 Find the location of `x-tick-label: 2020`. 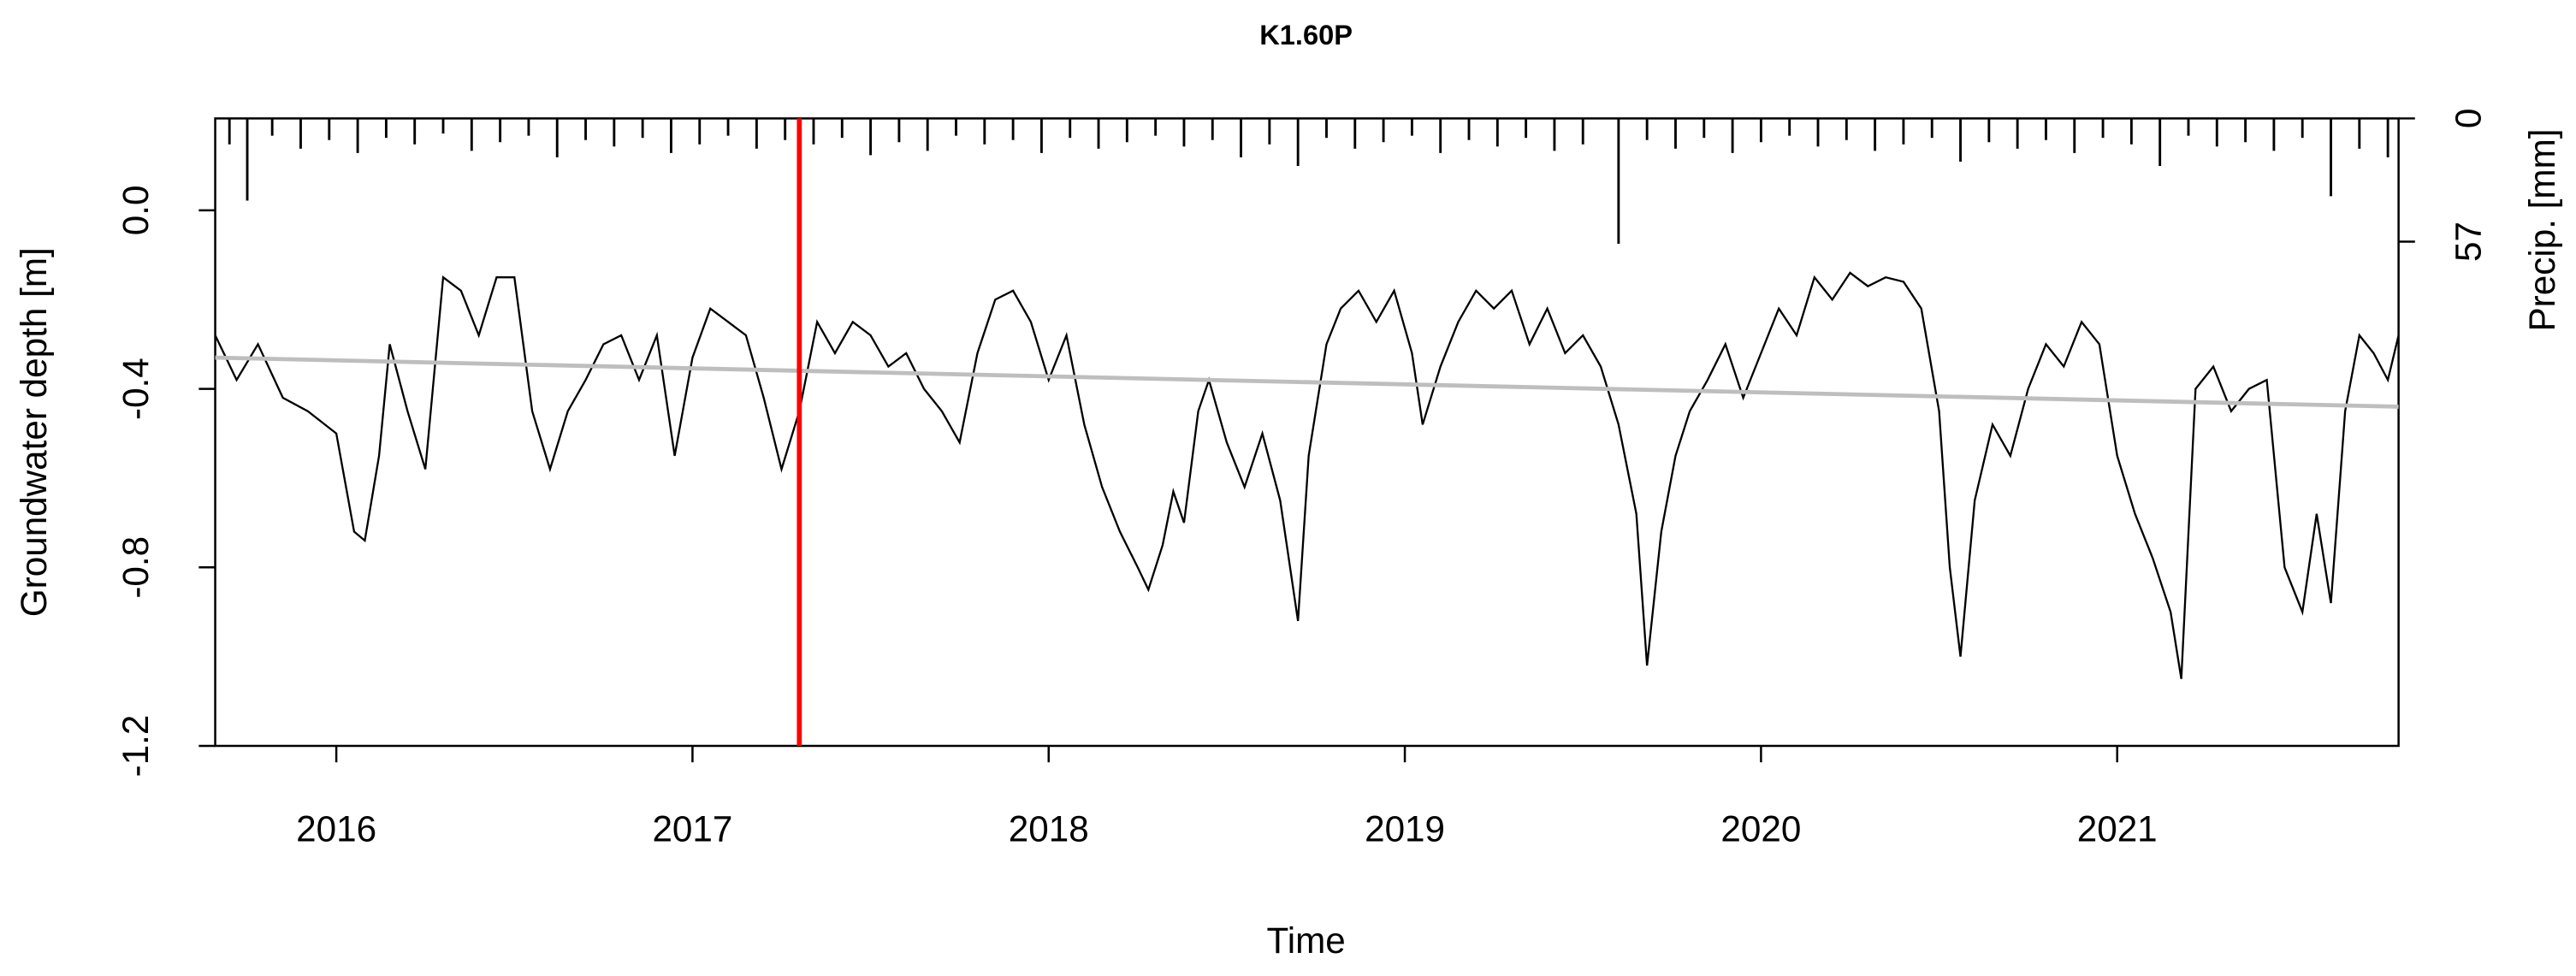

x-tick-label: 2020 is located at coordinates (1760, 828).